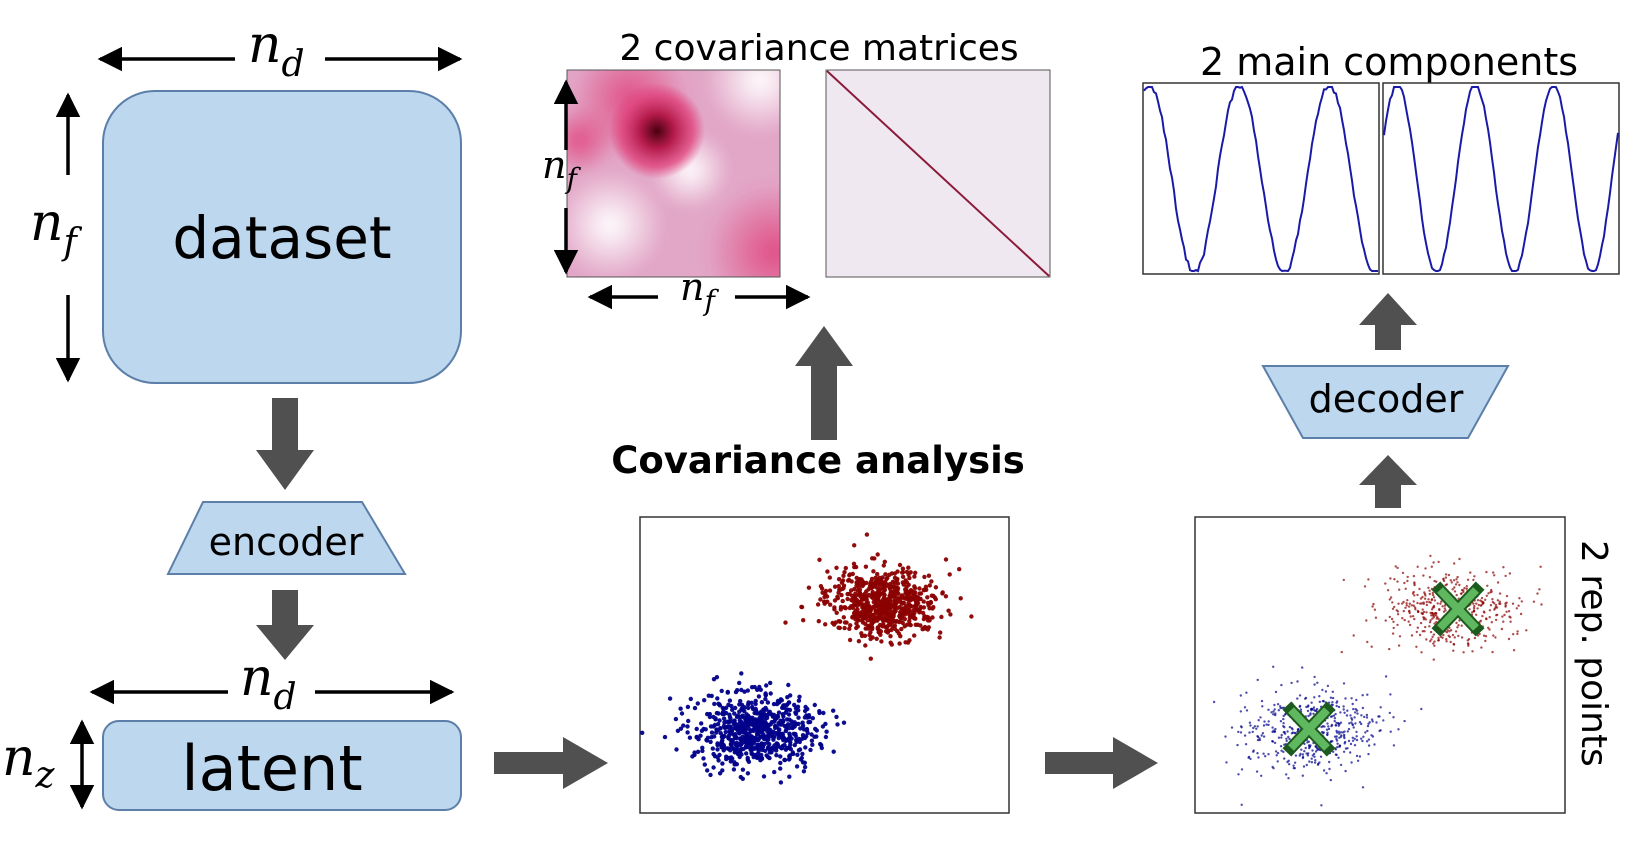 The height and width of the screenshot is (851, 1638). I want to click on nd-symbol-top: nd, so click(276, 50).